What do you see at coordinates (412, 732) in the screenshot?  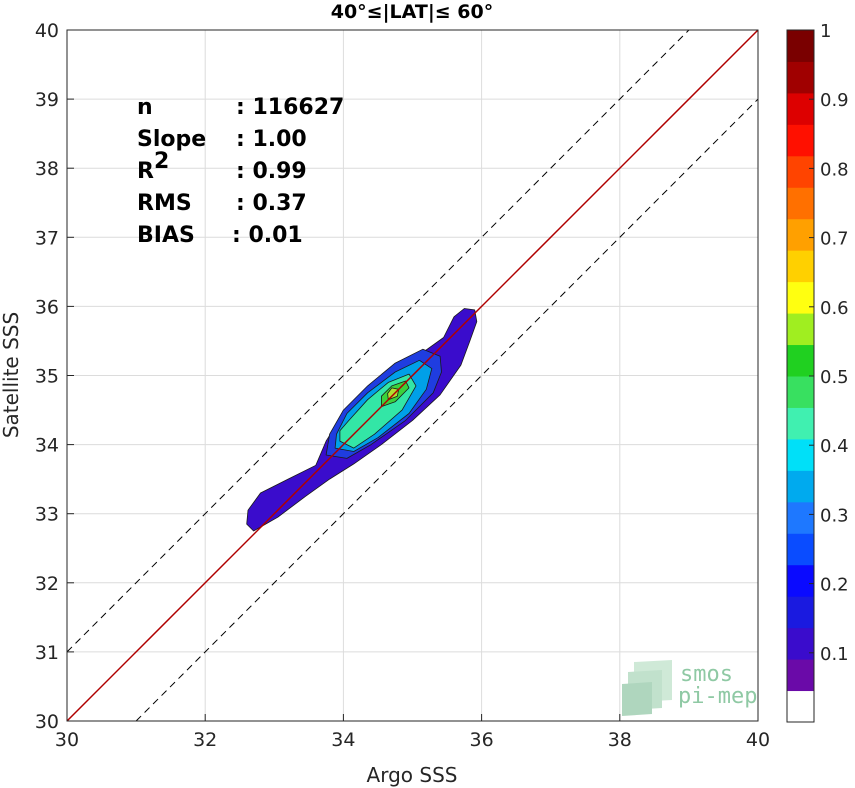 I see `x-axis-ticks: 30 32 34 36 38 40` at bounding box center [412, 732].